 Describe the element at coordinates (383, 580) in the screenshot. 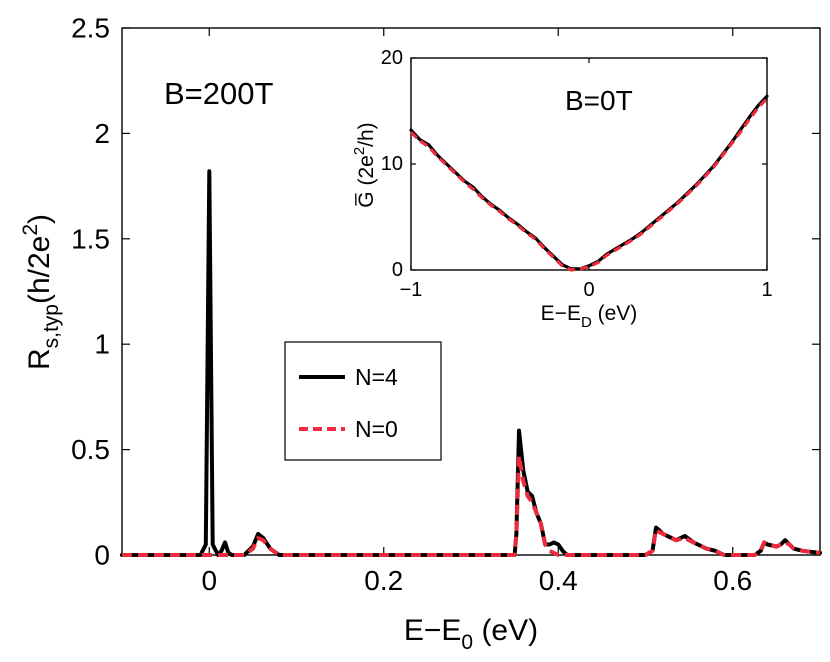

I see `main-x-tick-label: 0.2` at that location.